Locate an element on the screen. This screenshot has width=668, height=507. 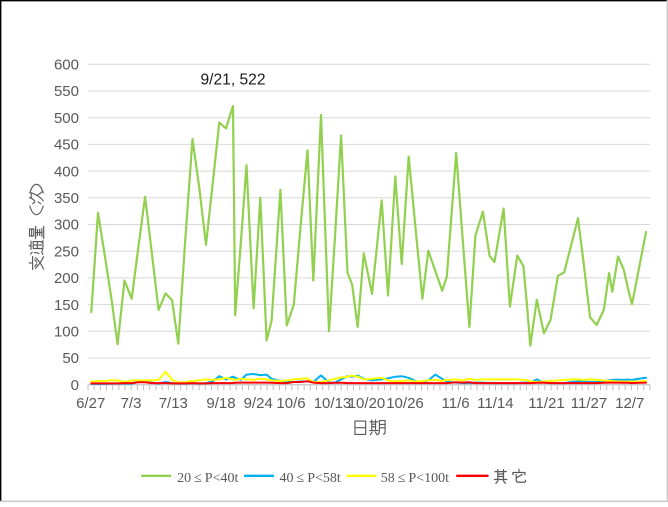
svg-text: 500 is located at coordinates (66, 118).